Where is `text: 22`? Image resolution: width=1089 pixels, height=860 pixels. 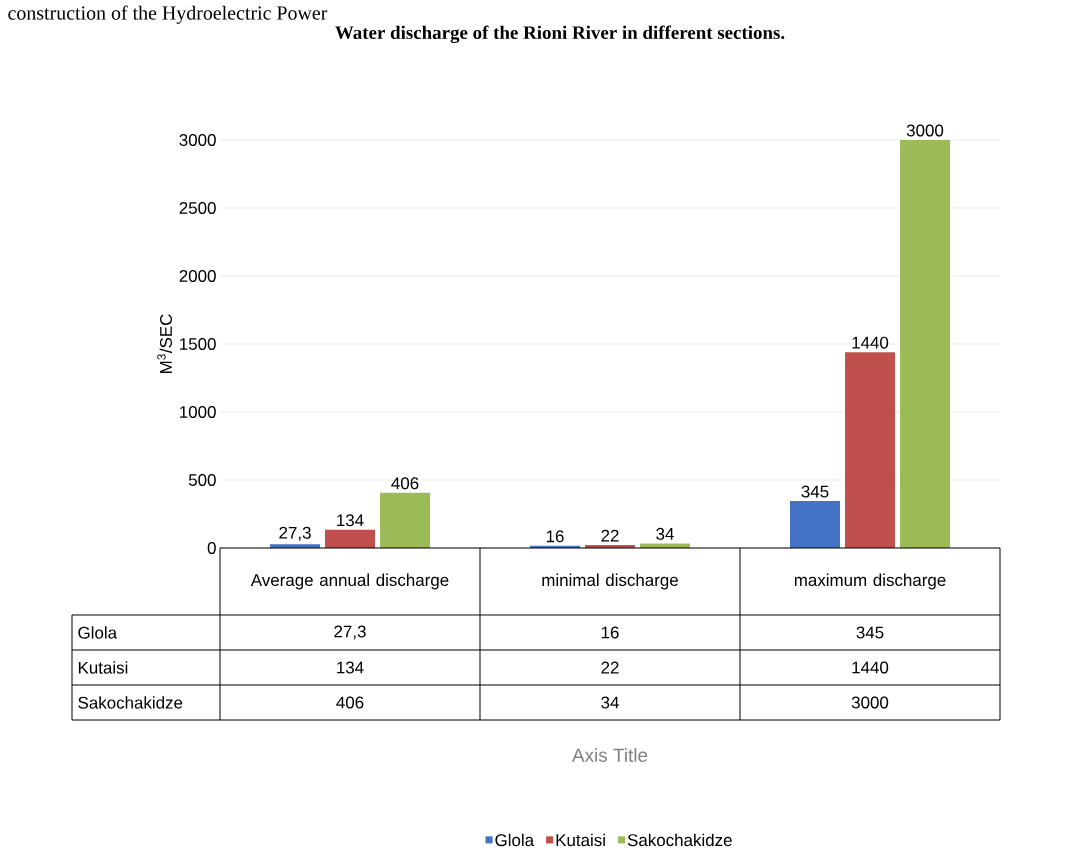 text: 22 is located at coordinates (610, 535).